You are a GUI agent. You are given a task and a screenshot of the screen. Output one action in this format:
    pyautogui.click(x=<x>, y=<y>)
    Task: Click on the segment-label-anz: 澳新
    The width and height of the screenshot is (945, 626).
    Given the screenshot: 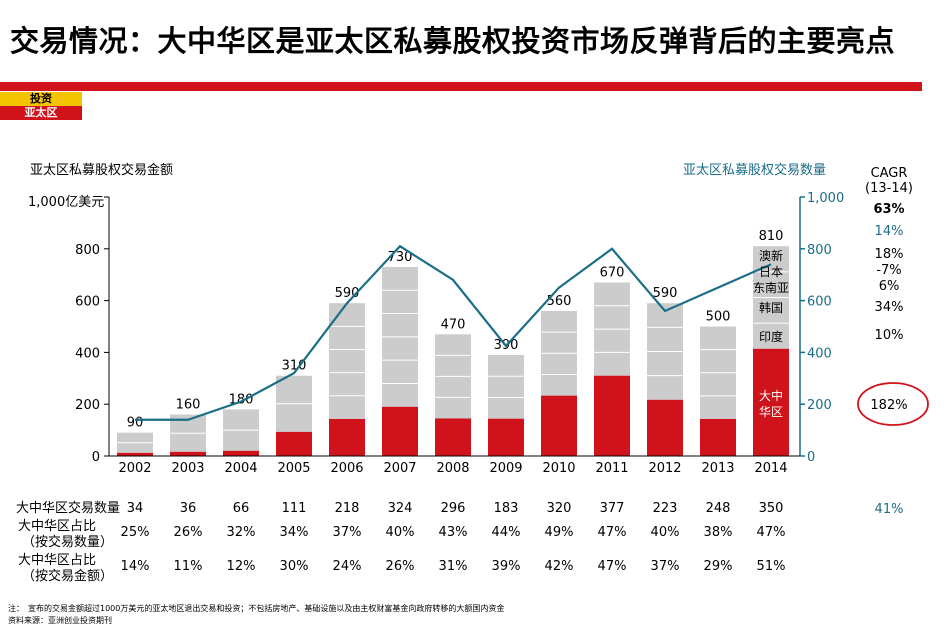 What is the action you would take?
    pyautogui.click(x=771, y=255)
    